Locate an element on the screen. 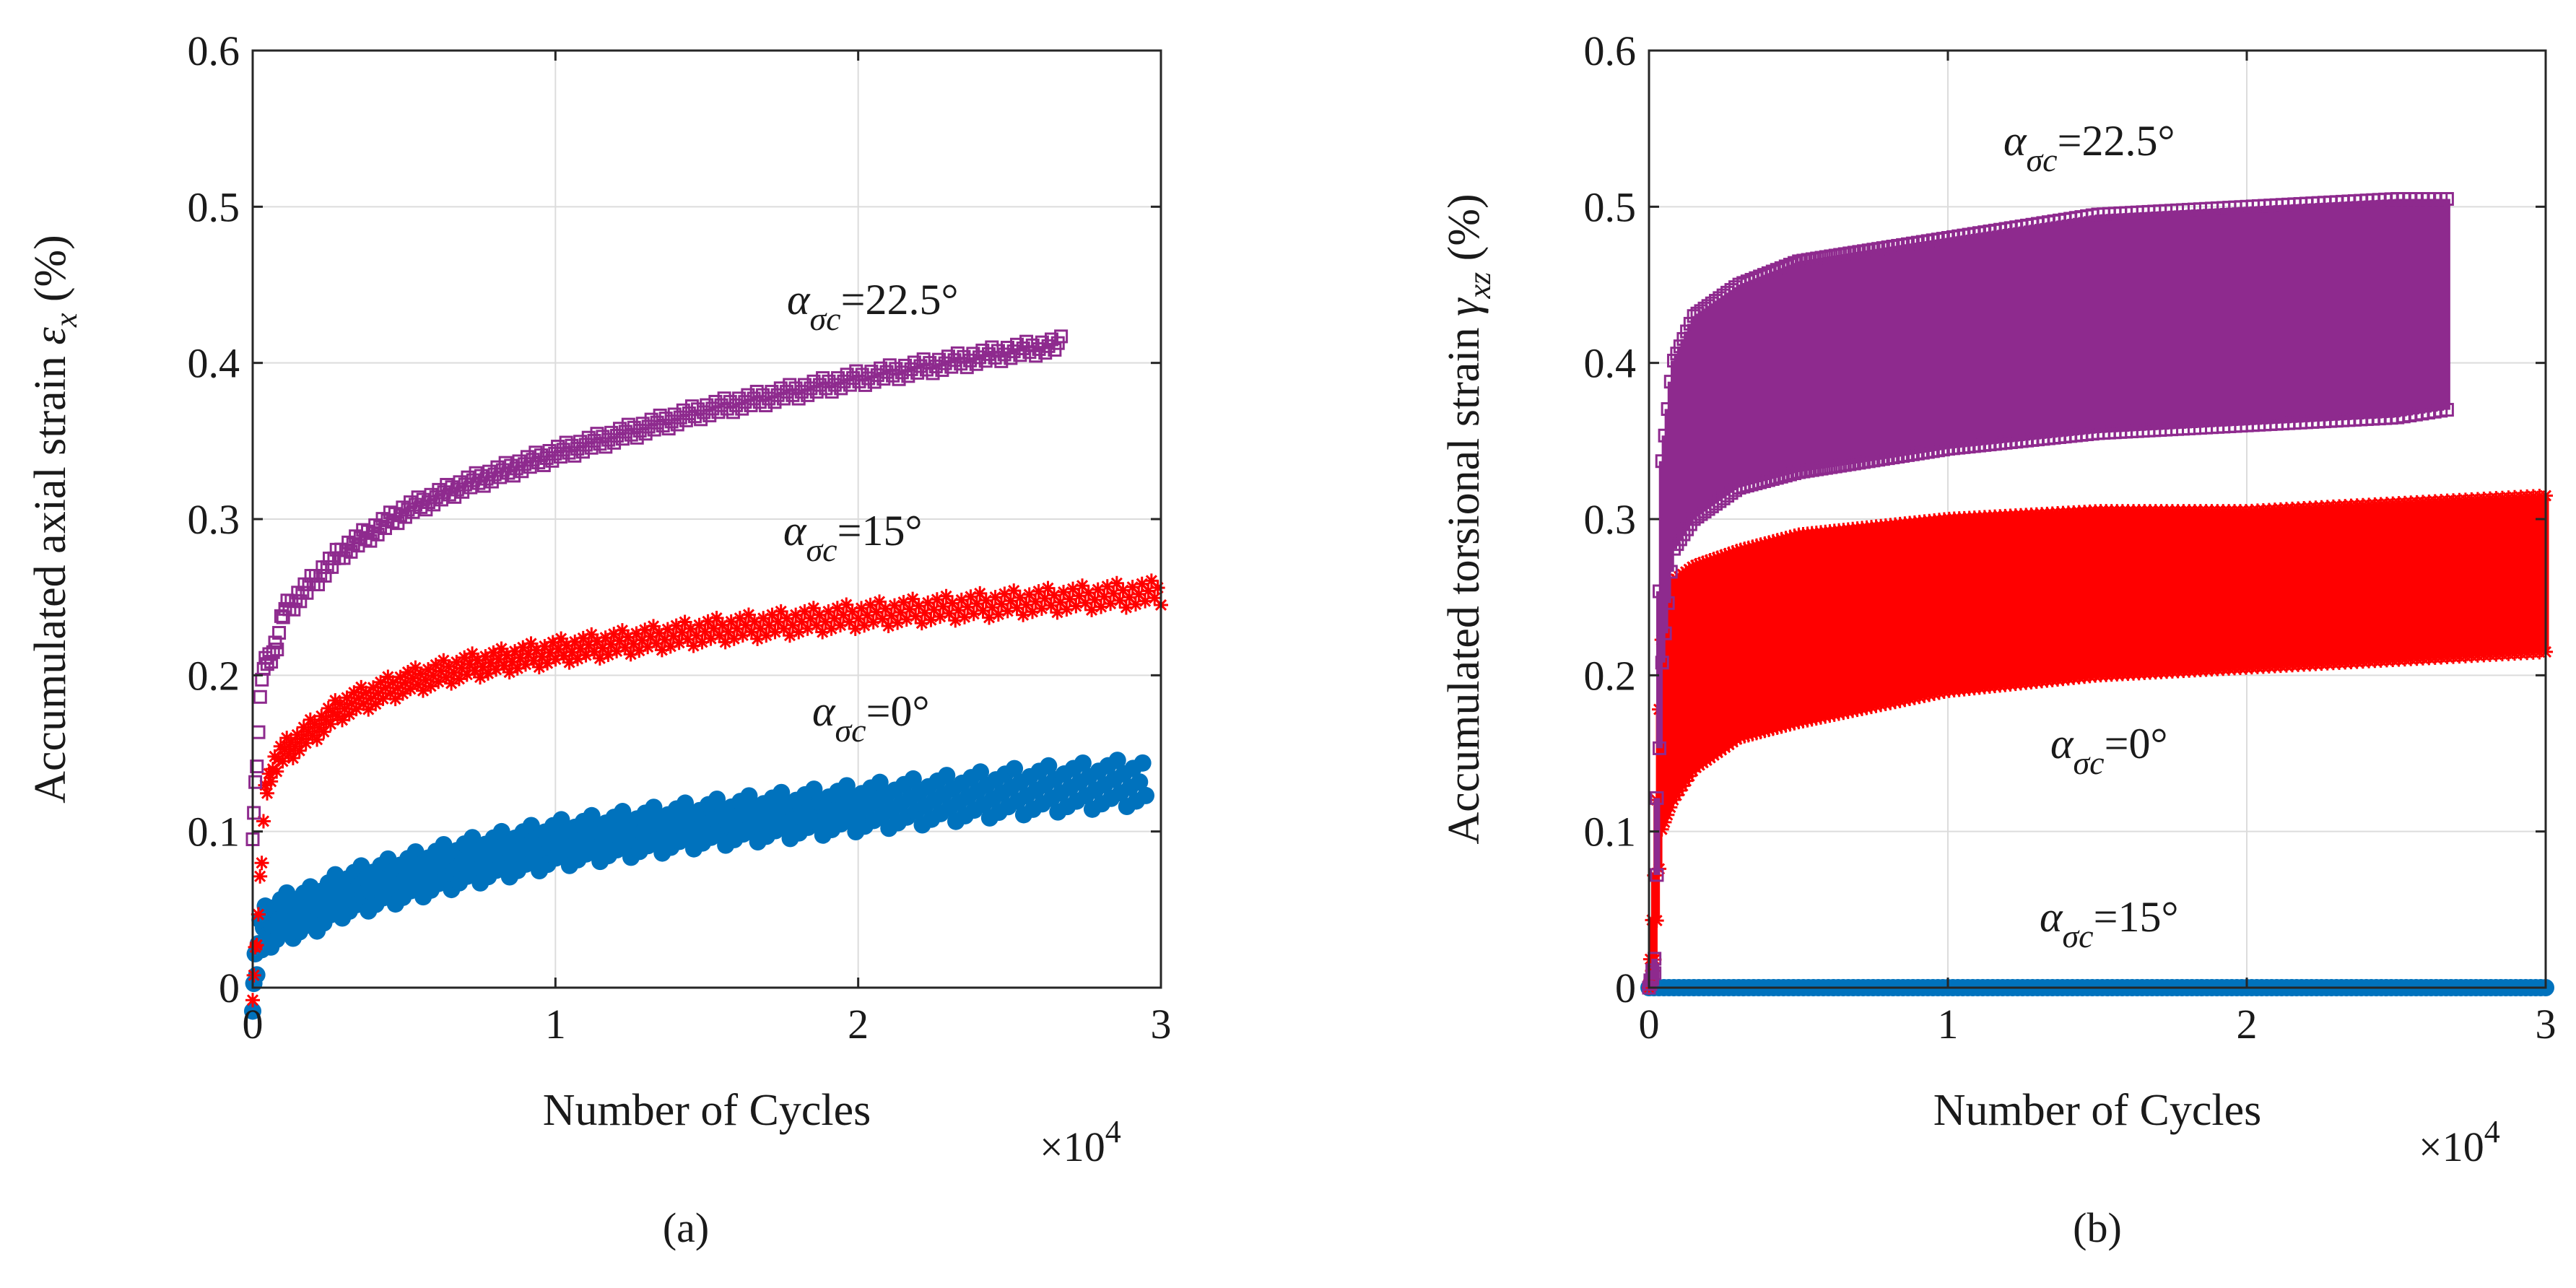 This screenshot has height=1288, width=2576. x-tick-label: 0 is located at coordinates (253, 1024).